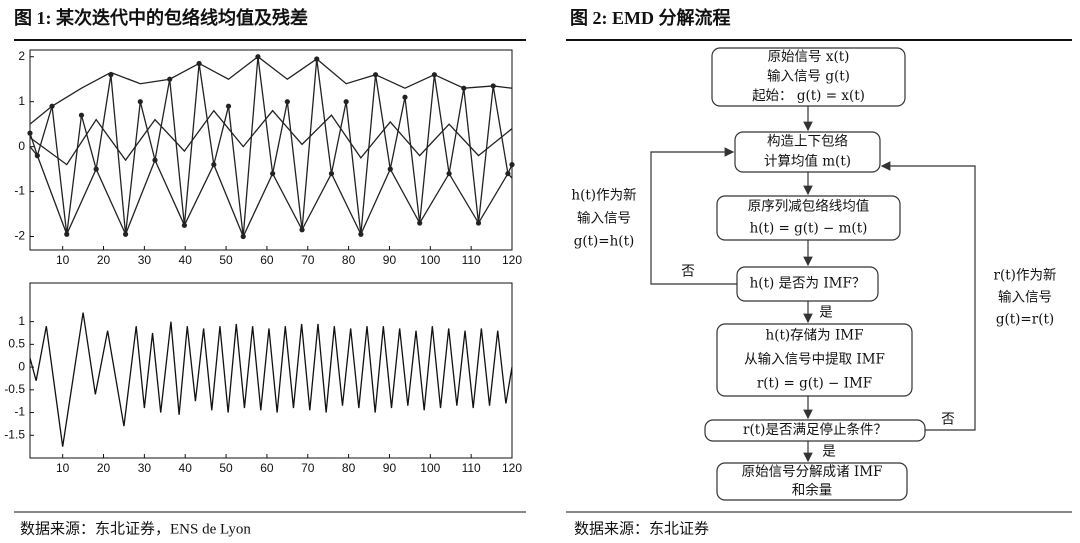 Image resolution: width=1080 pixels, height=543 pixels. What do you see at coordinates (21, 56) in the screenshot?
I see `y-tick-label: 2` at bounding box center [21, 56].